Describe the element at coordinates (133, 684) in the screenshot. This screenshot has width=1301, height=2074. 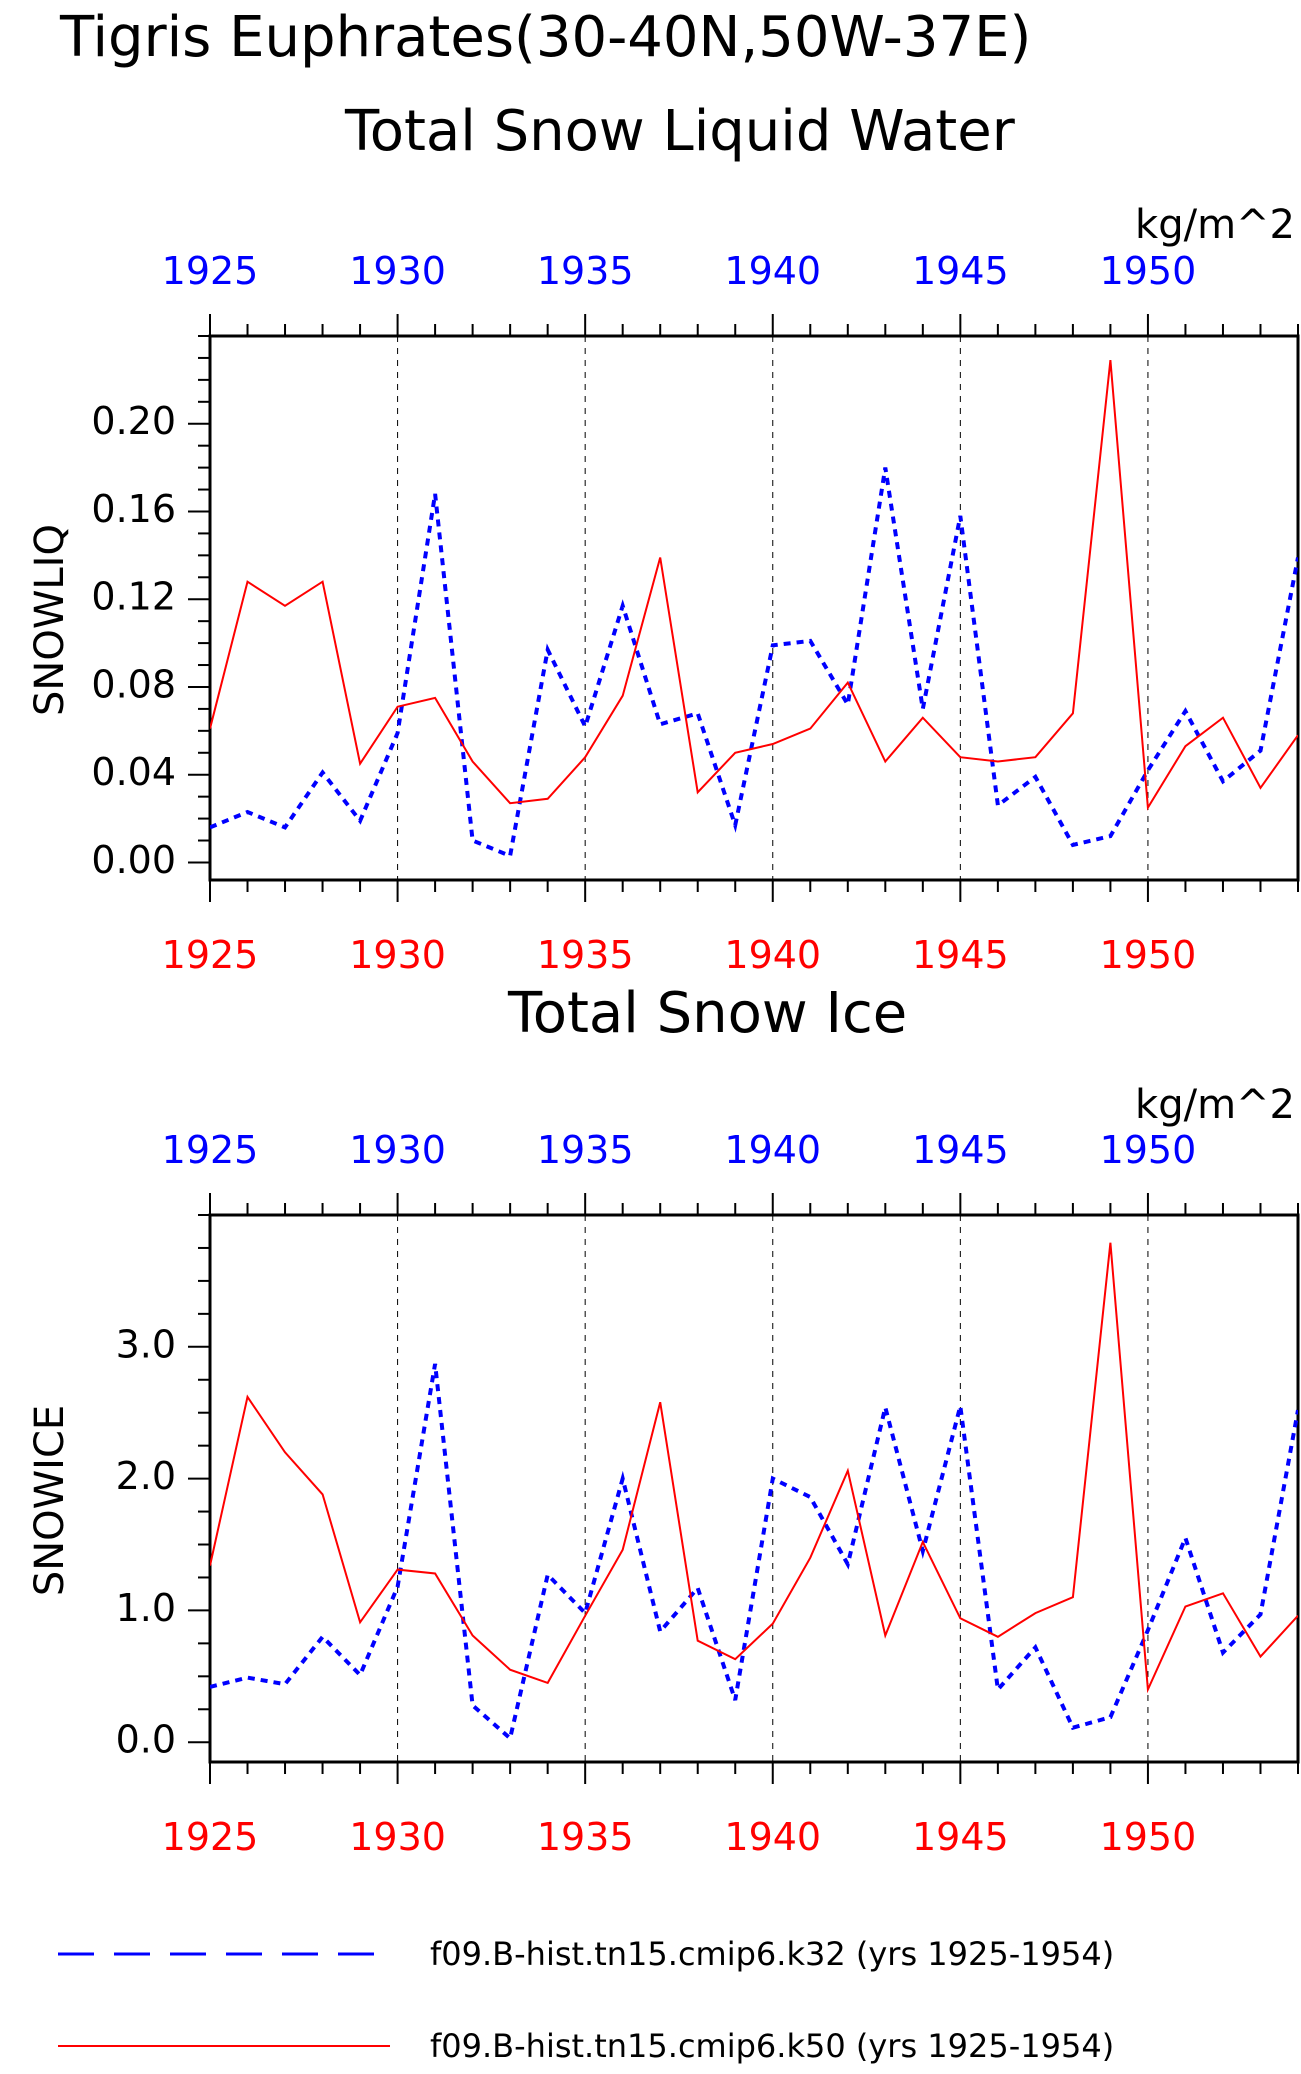
I see `y-tick-label: 0.08` at that location.